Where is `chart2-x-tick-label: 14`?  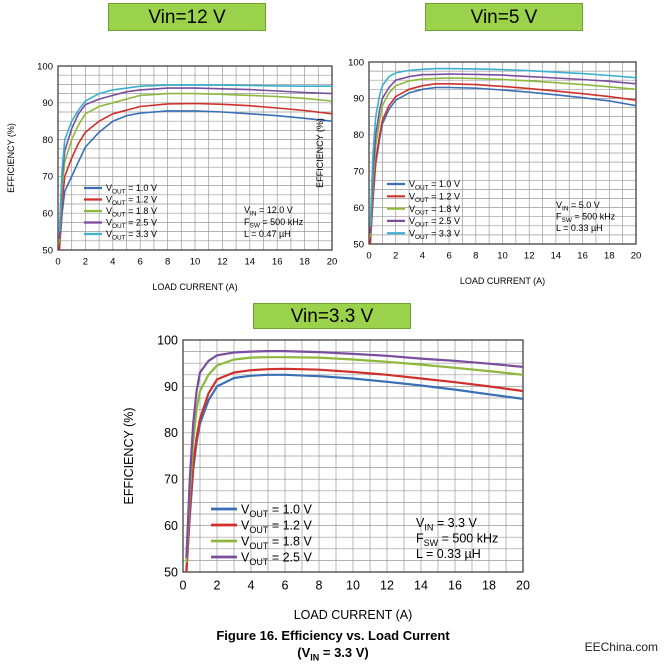
chart2-x-tick-label: 14 is located at coordinates (556, 256).